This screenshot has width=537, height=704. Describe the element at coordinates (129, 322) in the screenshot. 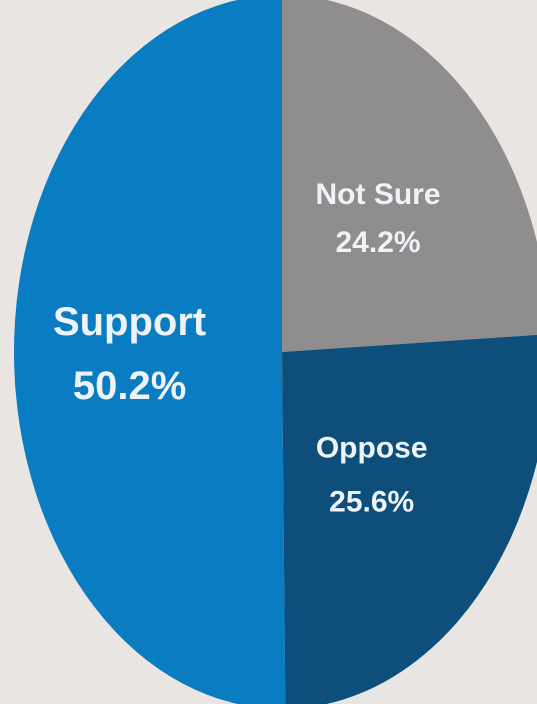

I see `slice-label-support: Support` at that location.